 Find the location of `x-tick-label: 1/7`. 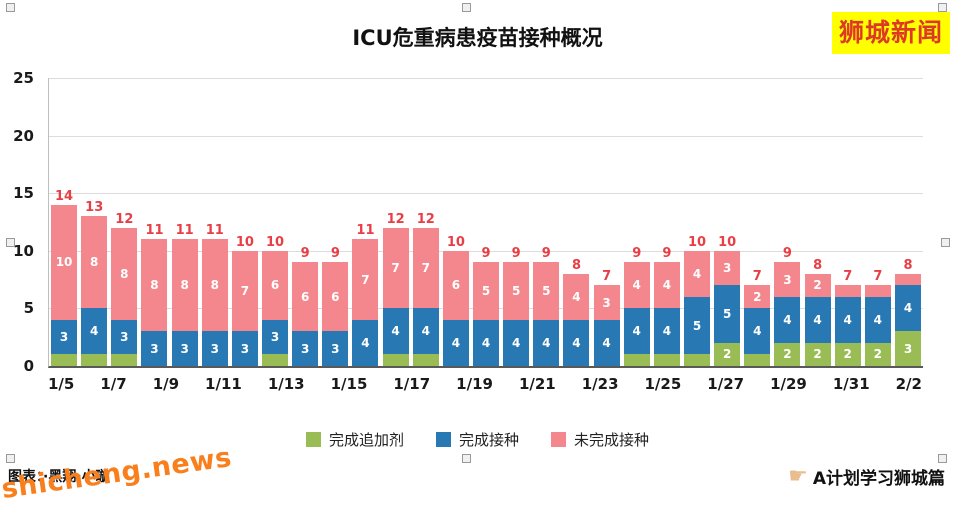

x-tick-label: 1/7 is located at coordinates (113, 384).